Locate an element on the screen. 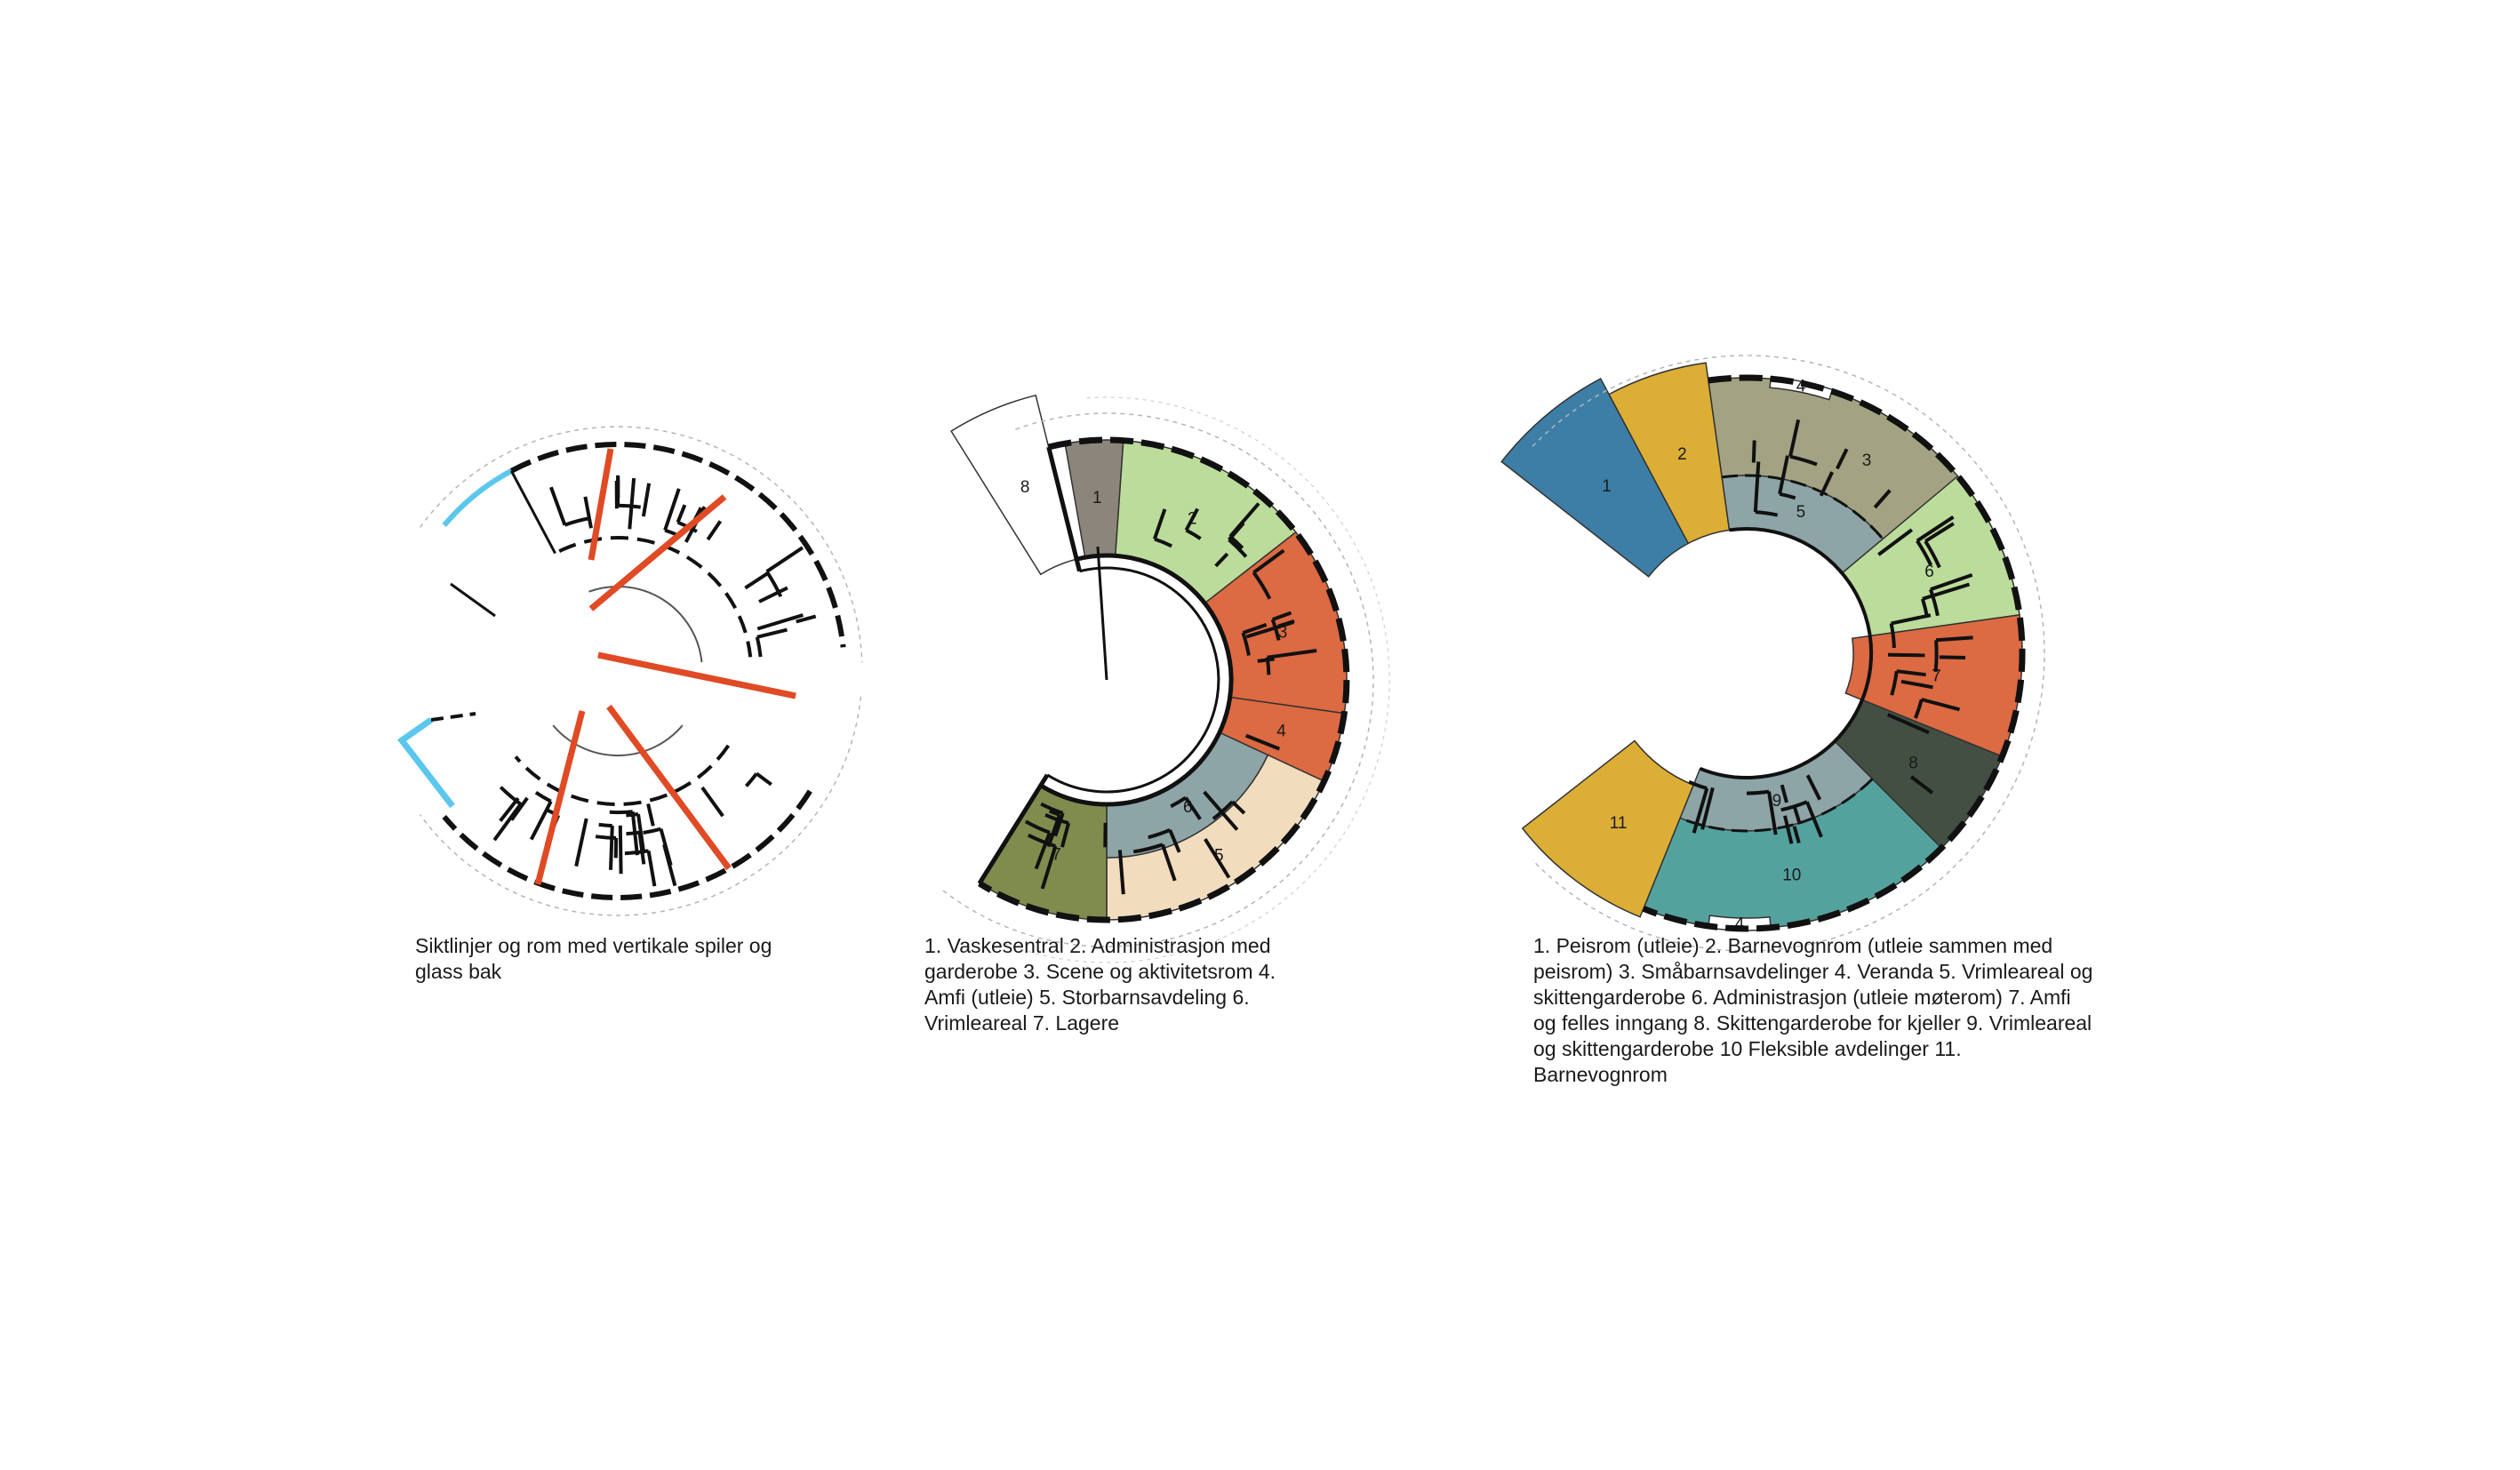 Image resolution: width=2520 pixels, height=1470 pixels. plan3-room-label: 8 is located at coordinates (1913, 764).